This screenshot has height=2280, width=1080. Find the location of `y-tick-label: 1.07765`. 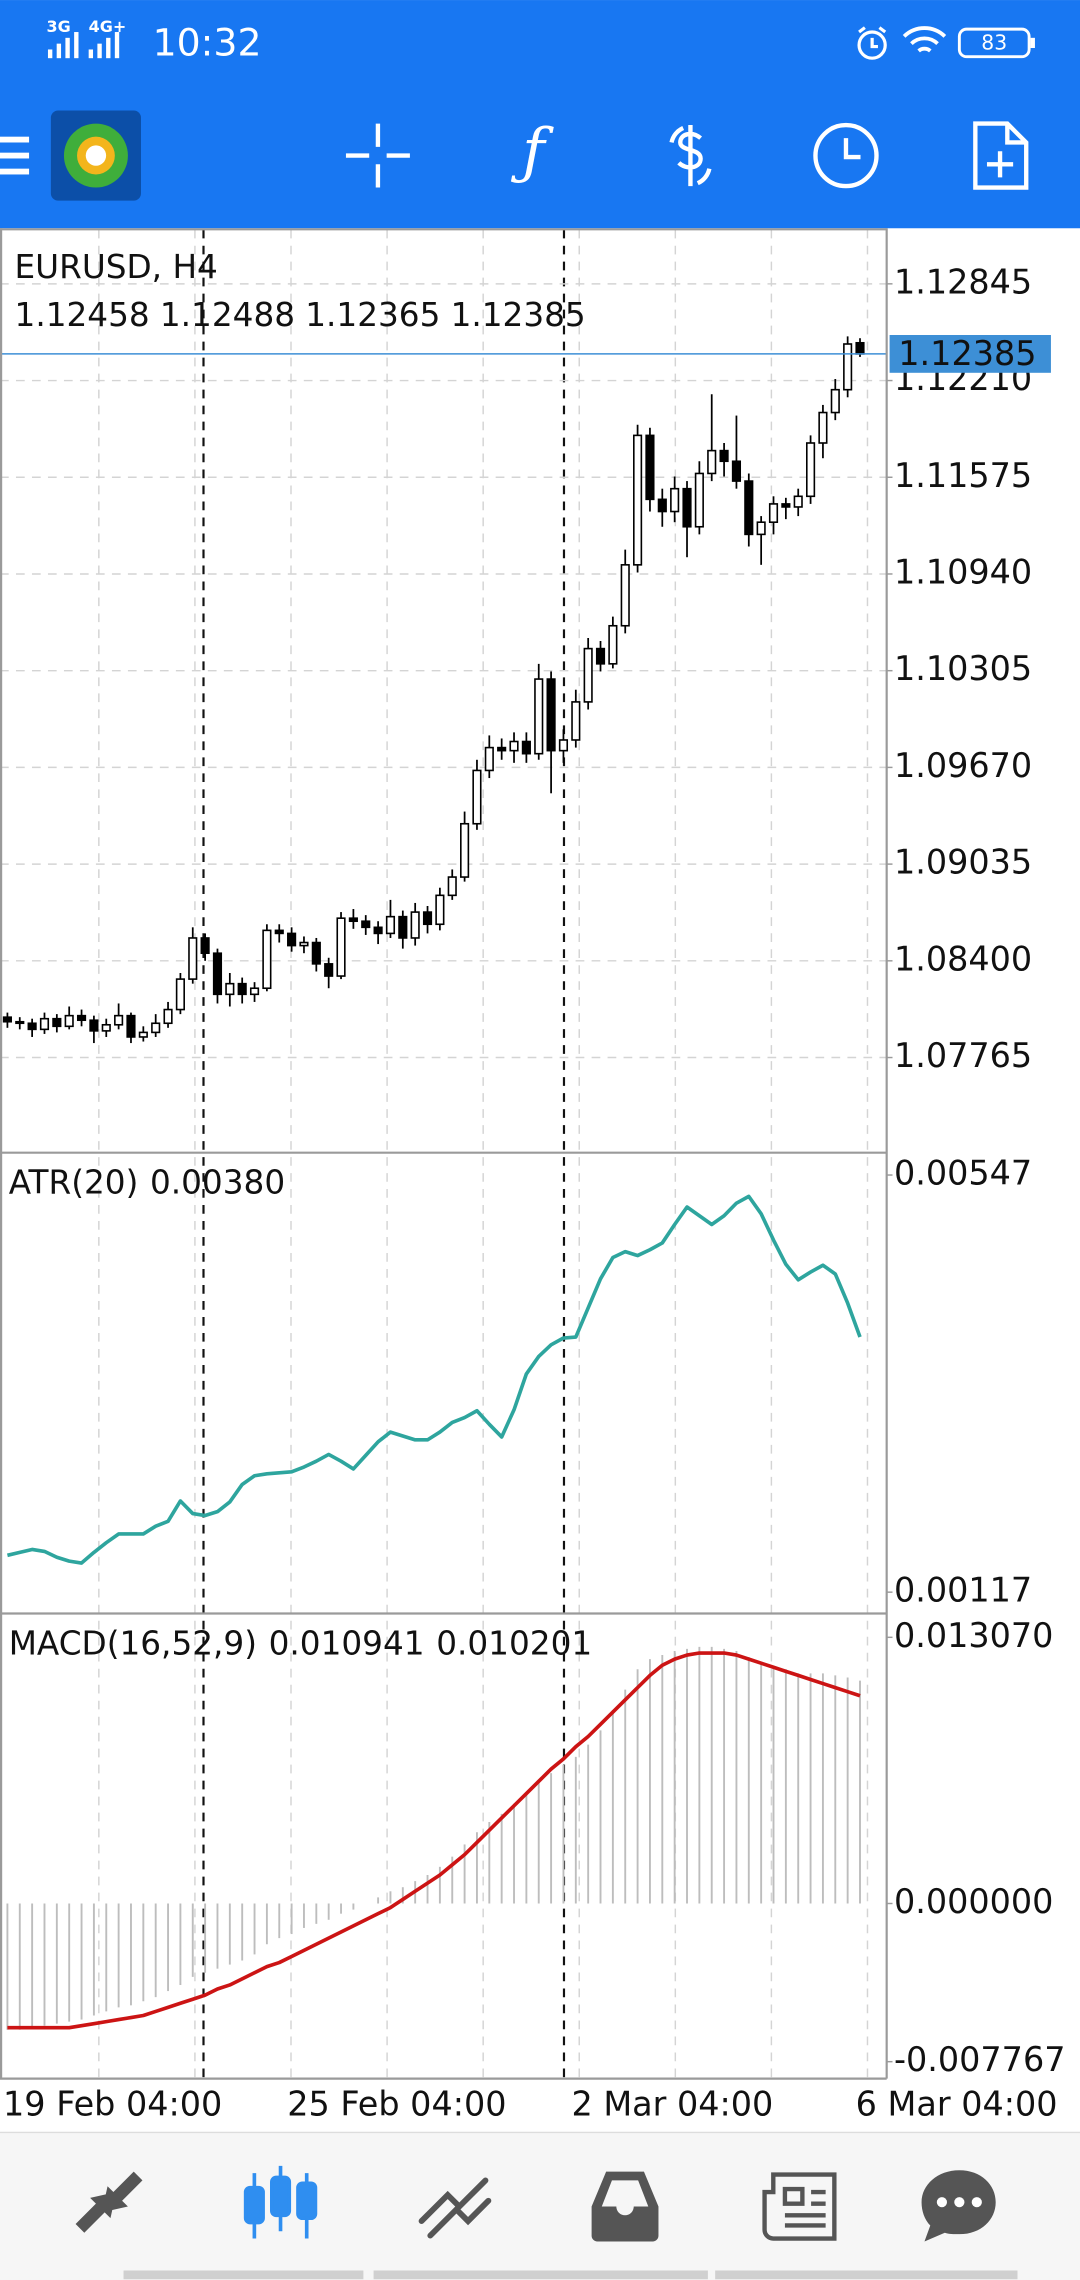

y-tick-label: 1.07765 is located at coordinates (963, 1055).